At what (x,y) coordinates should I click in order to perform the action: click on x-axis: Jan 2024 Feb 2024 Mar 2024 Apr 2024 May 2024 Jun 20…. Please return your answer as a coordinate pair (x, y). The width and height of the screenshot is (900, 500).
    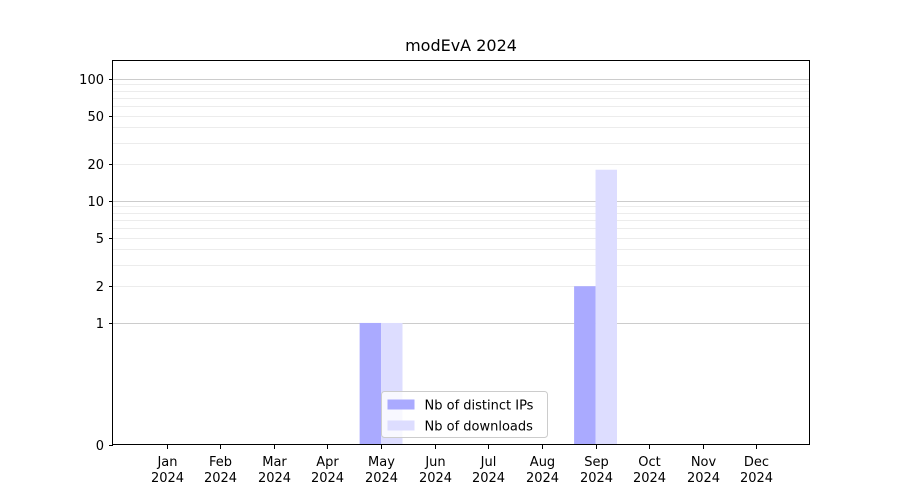
    Looking at the image, I should click on (462, 465).